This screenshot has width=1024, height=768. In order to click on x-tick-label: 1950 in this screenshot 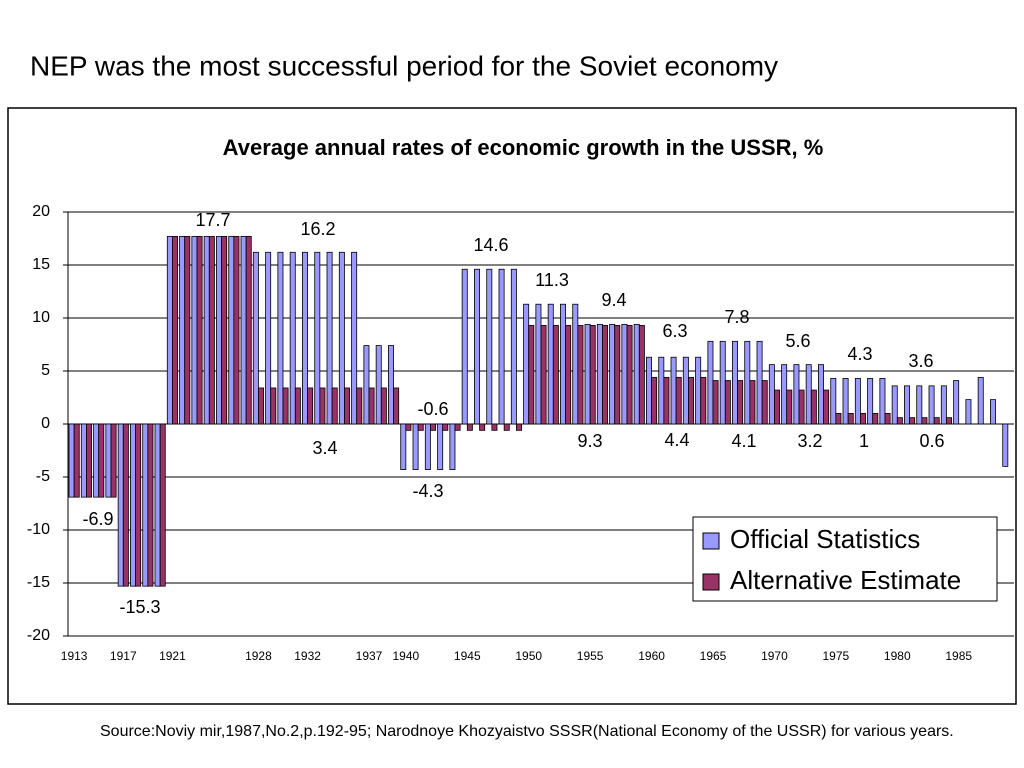, I will do `click(528, 656)`.